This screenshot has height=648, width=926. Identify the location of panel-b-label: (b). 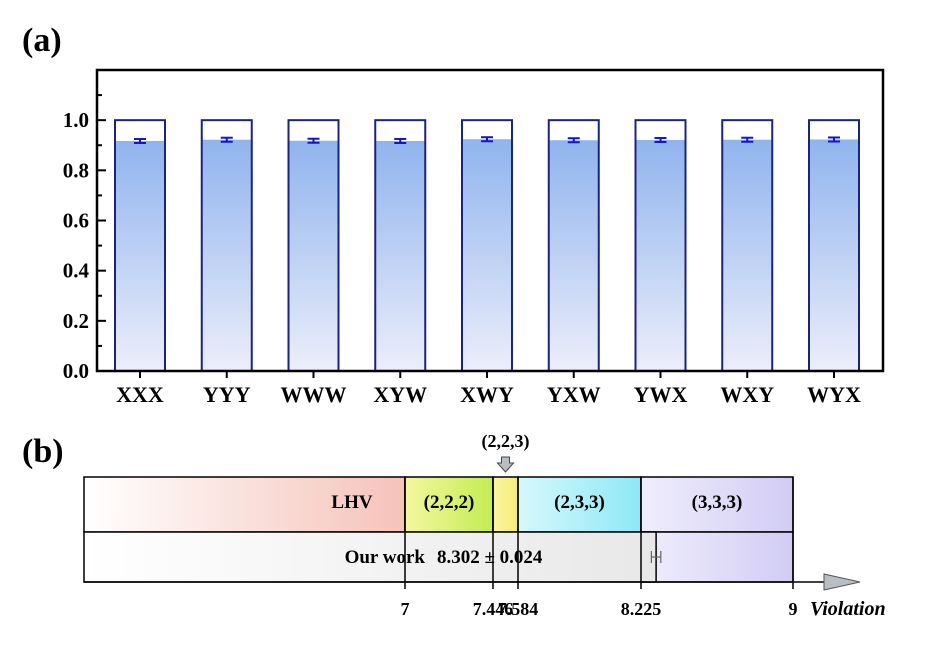
(43, 451).